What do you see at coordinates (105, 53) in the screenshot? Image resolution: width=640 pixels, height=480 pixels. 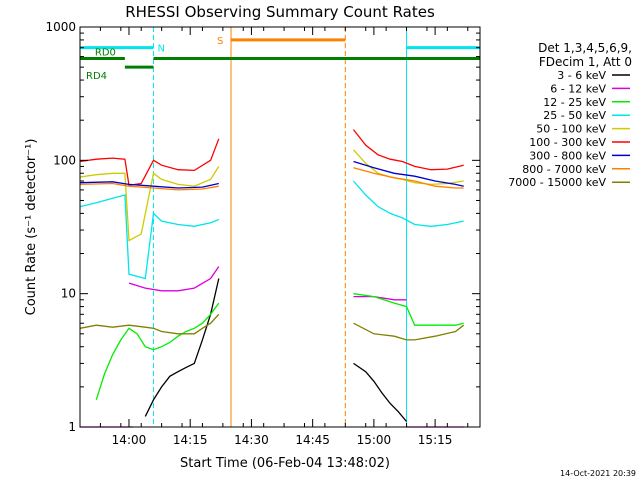 I see `decimation-label-rd0: RD0` at bounding box center [105, 53].